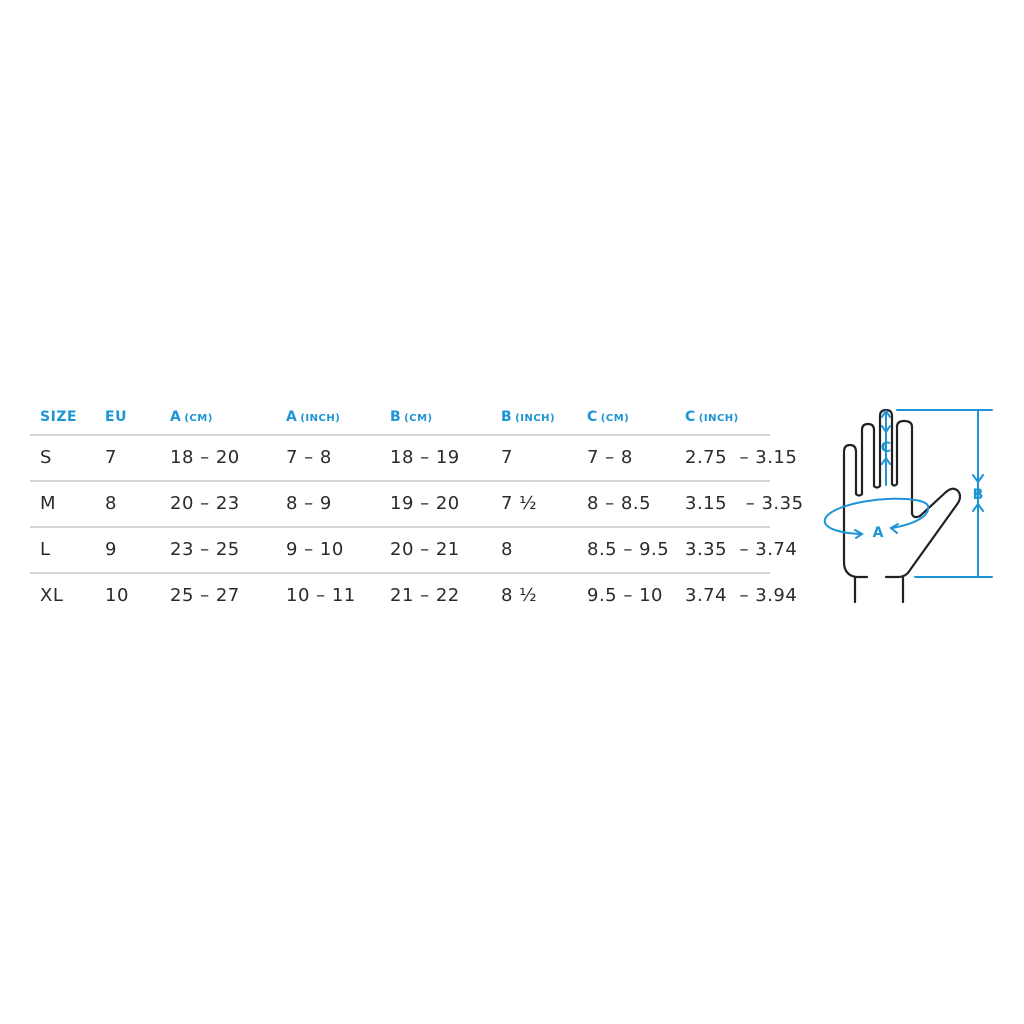 This screenshot has width=1024, height=1024. Describe the element at coordinates (741, 549) in the screenshot. I see `cell: 3.35 – 3.74` at that location.